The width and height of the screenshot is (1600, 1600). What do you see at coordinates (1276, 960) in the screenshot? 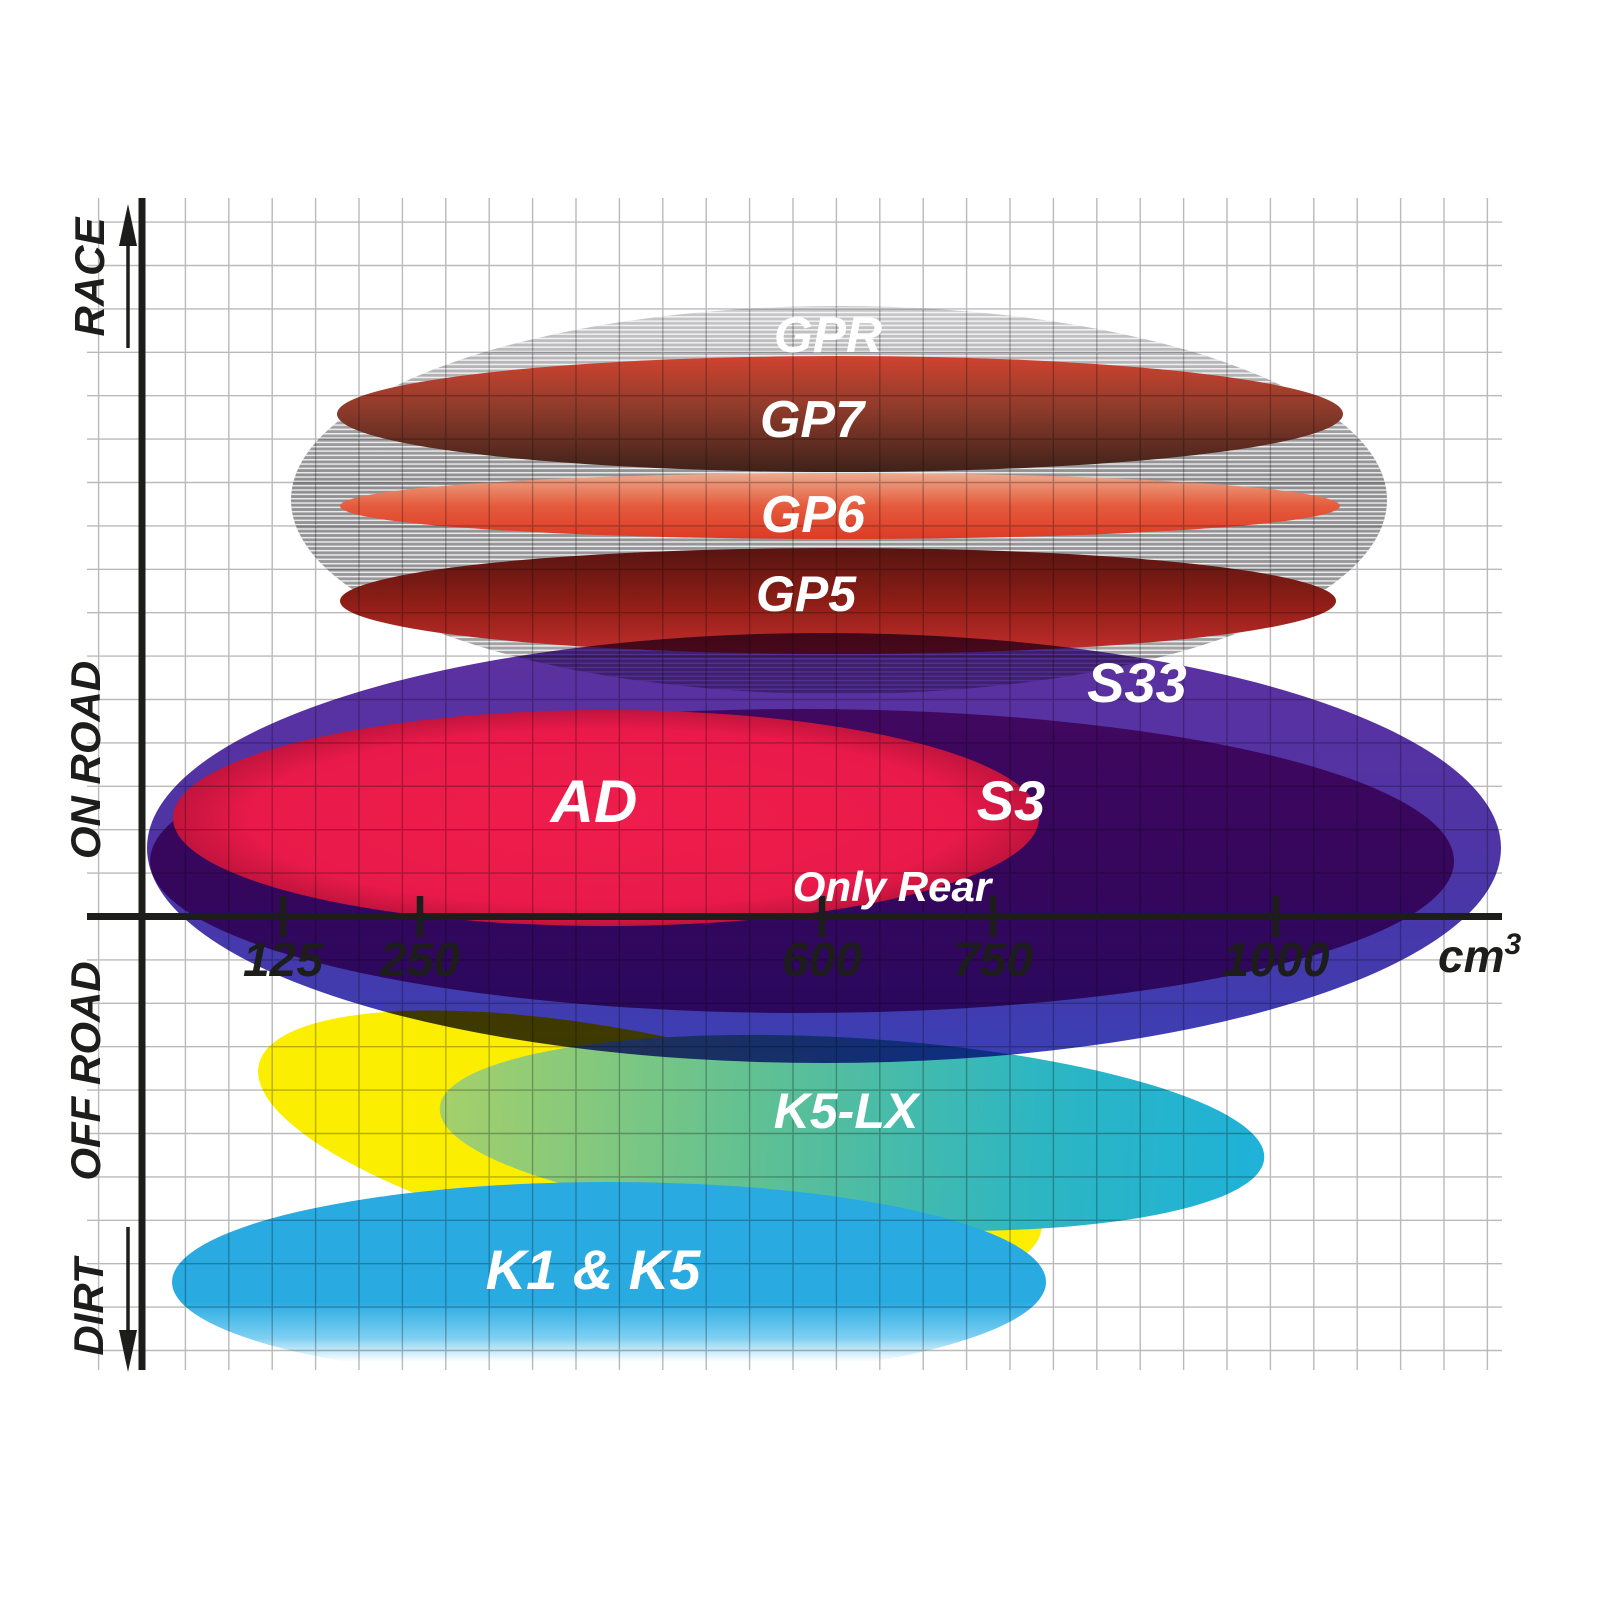
I see `x-tick-label: 1000` at bounding box center [1276, 960].